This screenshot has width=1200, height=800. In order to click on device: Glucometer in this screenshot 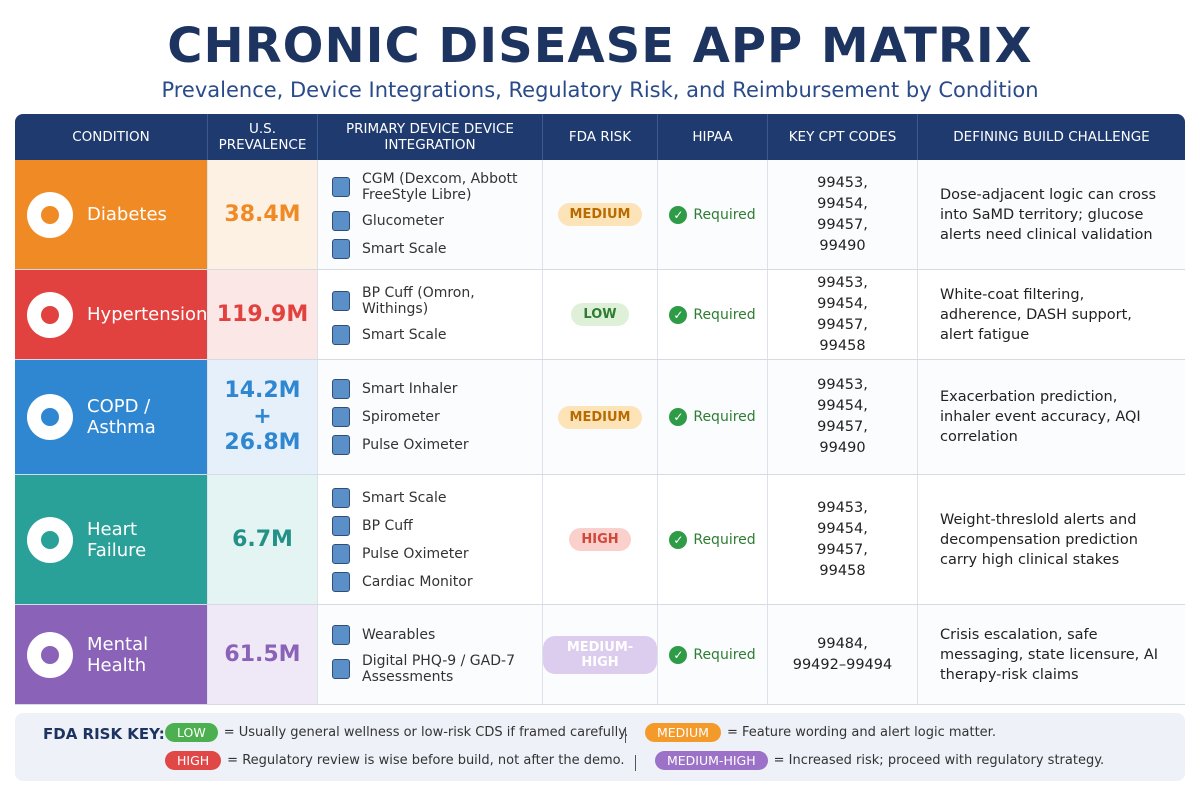, I will do `click(388, 220)`.